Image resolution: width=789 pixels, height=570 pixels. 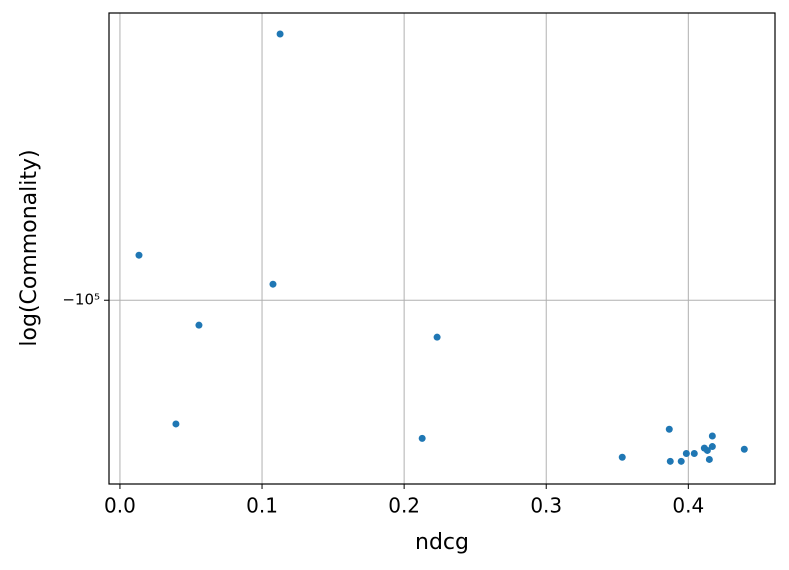 What do you see at coordinates (120, 506) in the screenshot?
I see `x-tick-label: 0.0` at bounding box center [120, 506].